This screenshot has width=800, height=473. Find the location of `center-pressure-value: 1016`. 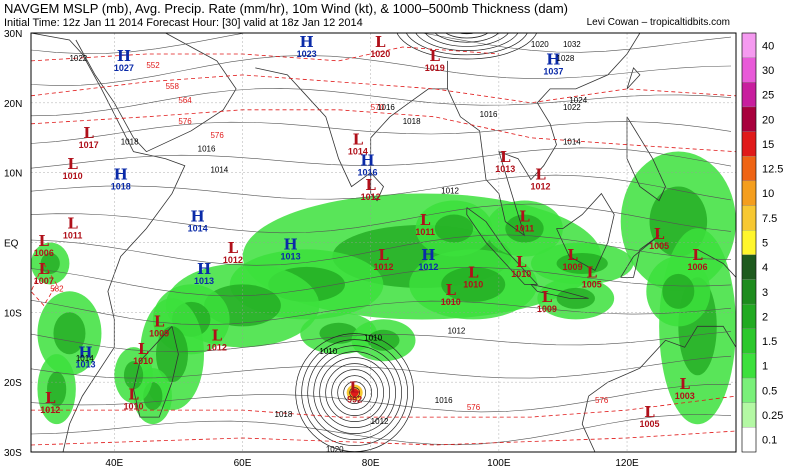

center-pressure-value: 1016 is located at coordinates (367, 173).